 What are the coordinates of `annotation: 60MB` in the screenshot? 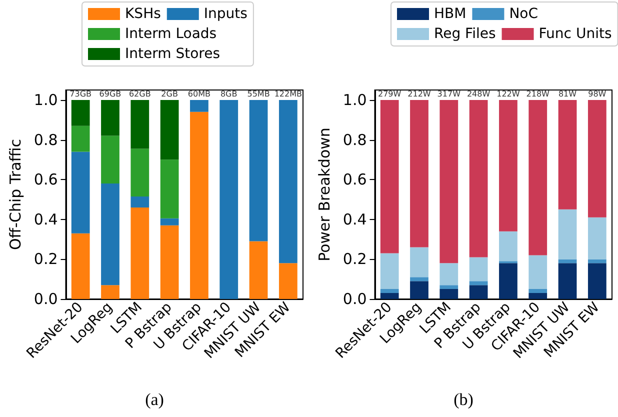 It's located at (199, 93).